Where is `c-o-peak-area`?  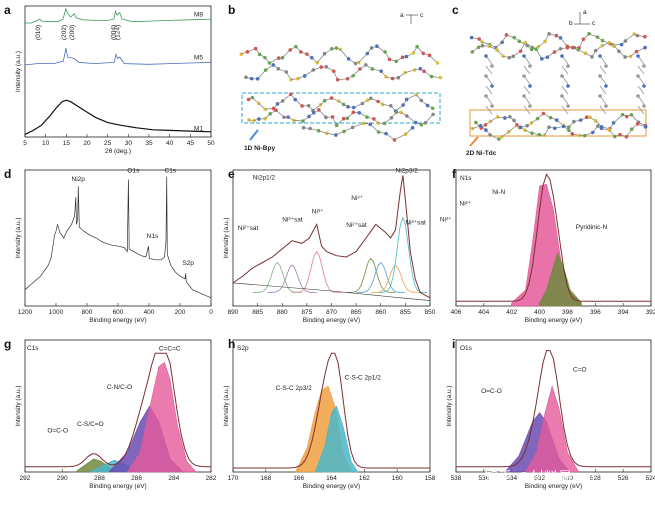
c-o-peak-area is located at coordinates (552, 429).